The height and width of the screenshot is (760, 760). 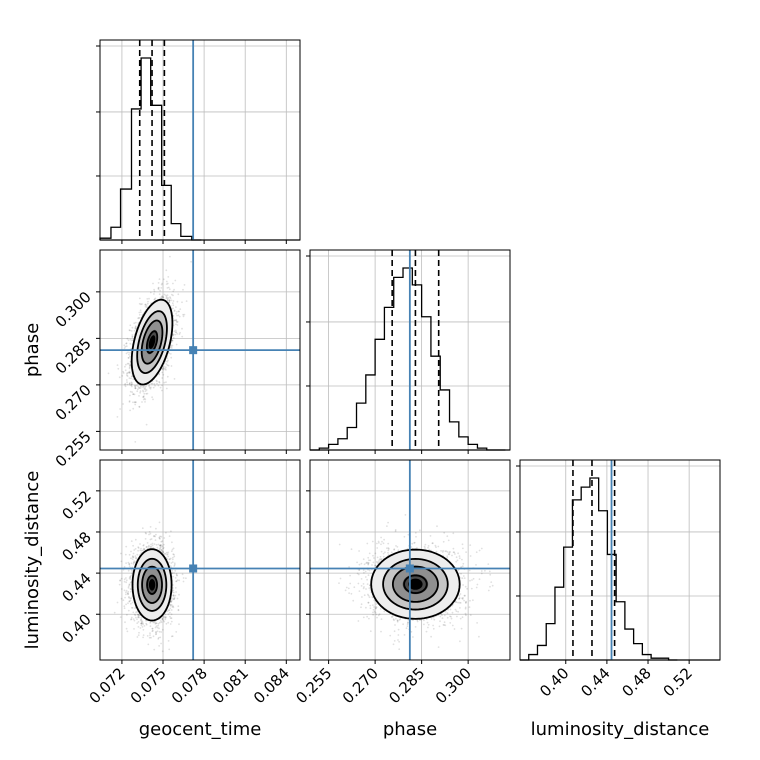 I want to click on histogram-step-phase, so click(x=408, y=359).